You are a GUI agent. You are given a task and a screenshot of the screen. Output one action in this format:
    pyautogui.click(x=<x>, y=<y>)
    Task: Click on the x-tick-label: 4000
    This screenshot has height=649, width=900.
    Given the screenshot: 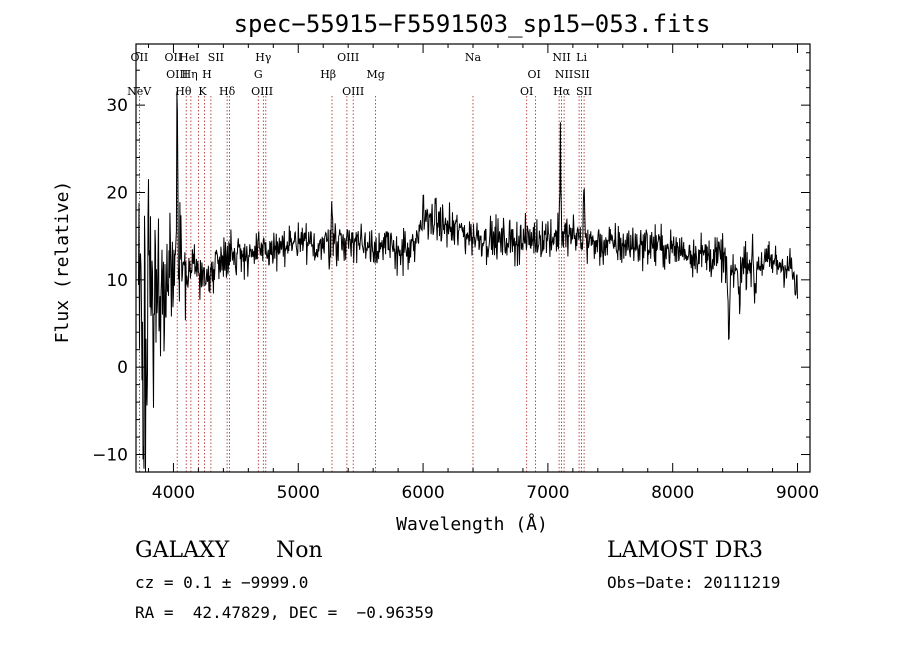 What is the action you would take?
    pyautogui.click(x=173, y=493)
    